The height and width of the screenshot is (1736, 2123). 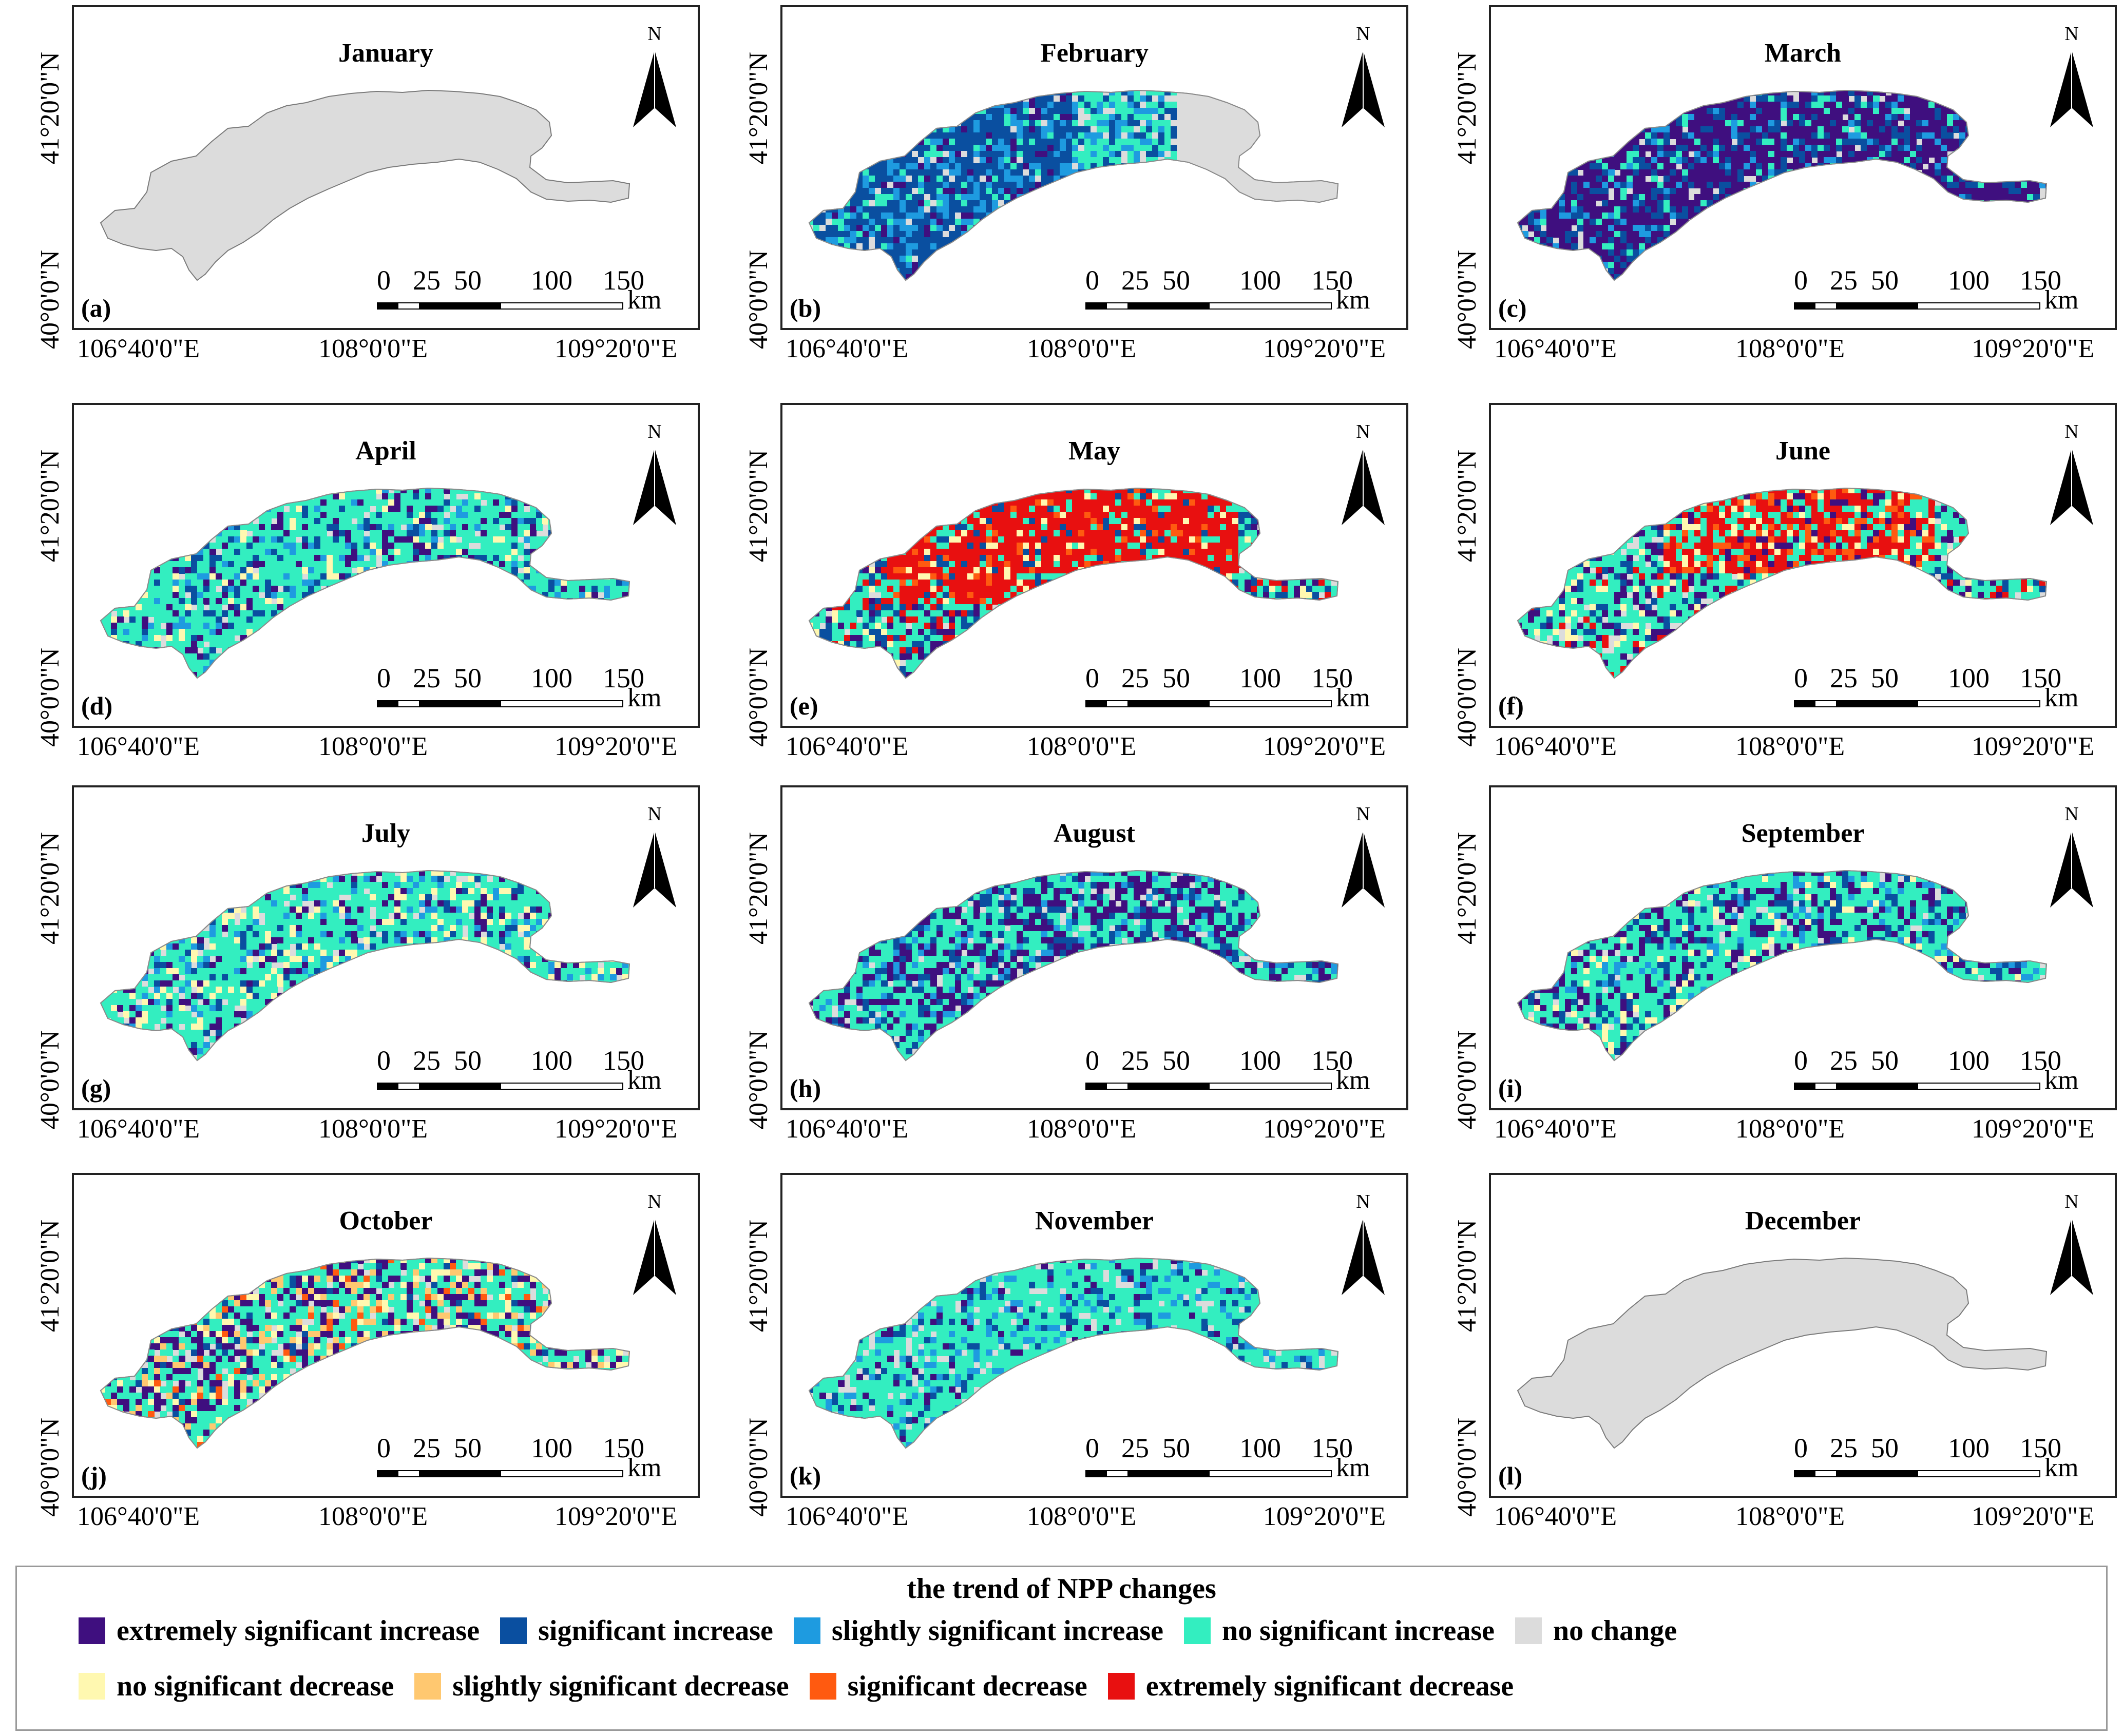 I want to click on legend-item-si: significant increase, so click(x=636, y=1630).